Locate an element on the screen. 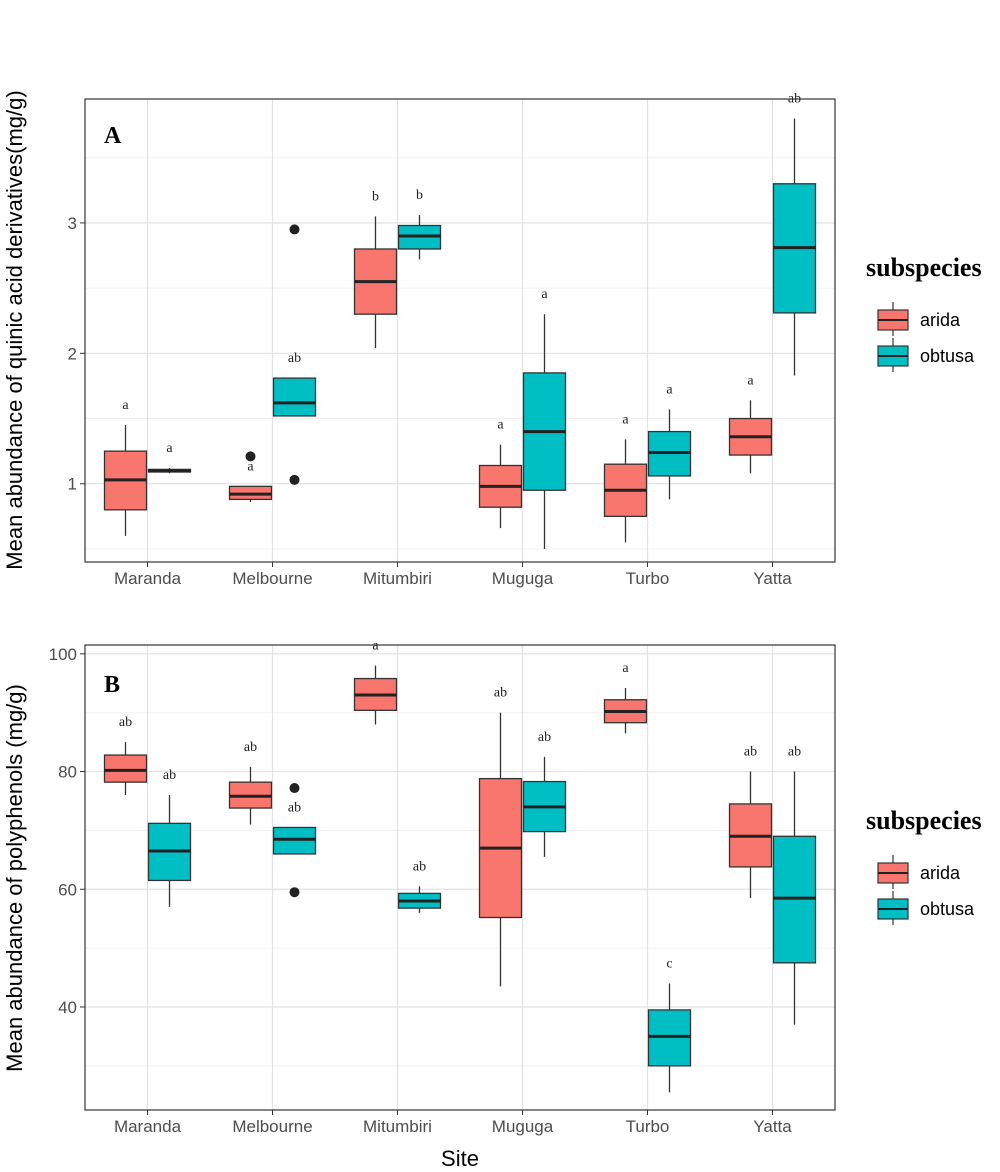  box-obtusa-melbourne: ab is located at coordinates (294, 354).